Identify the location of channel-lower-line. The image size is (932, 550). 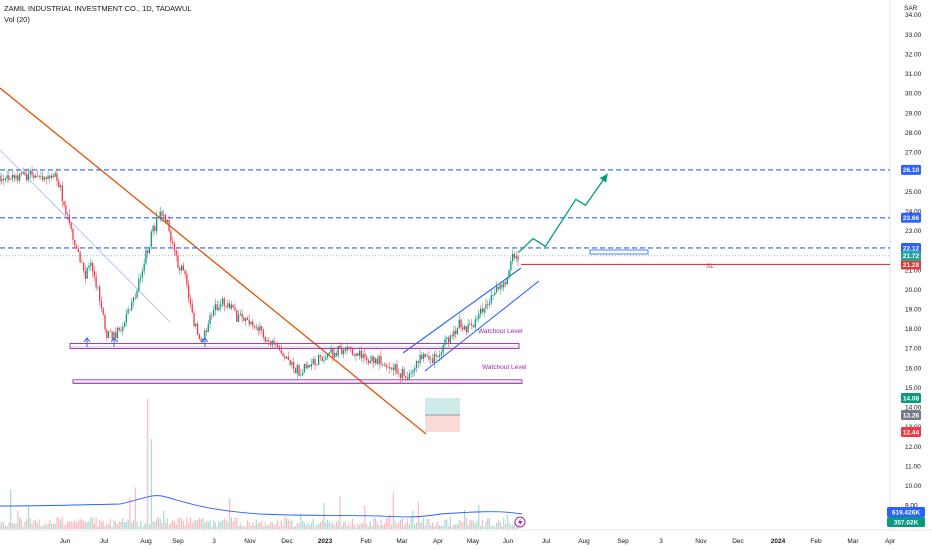
(482, 326).